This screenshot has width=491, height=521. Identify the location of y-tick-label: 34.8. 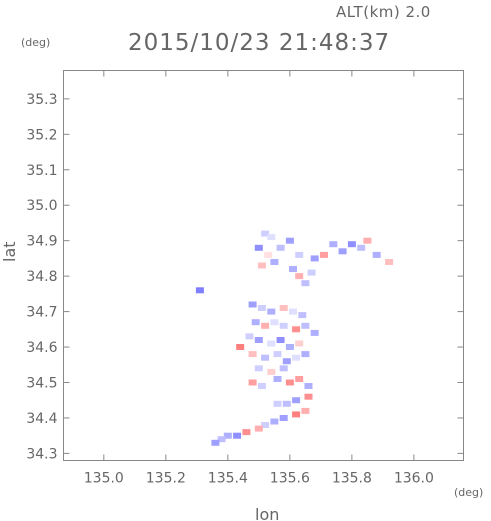
(41, 277).